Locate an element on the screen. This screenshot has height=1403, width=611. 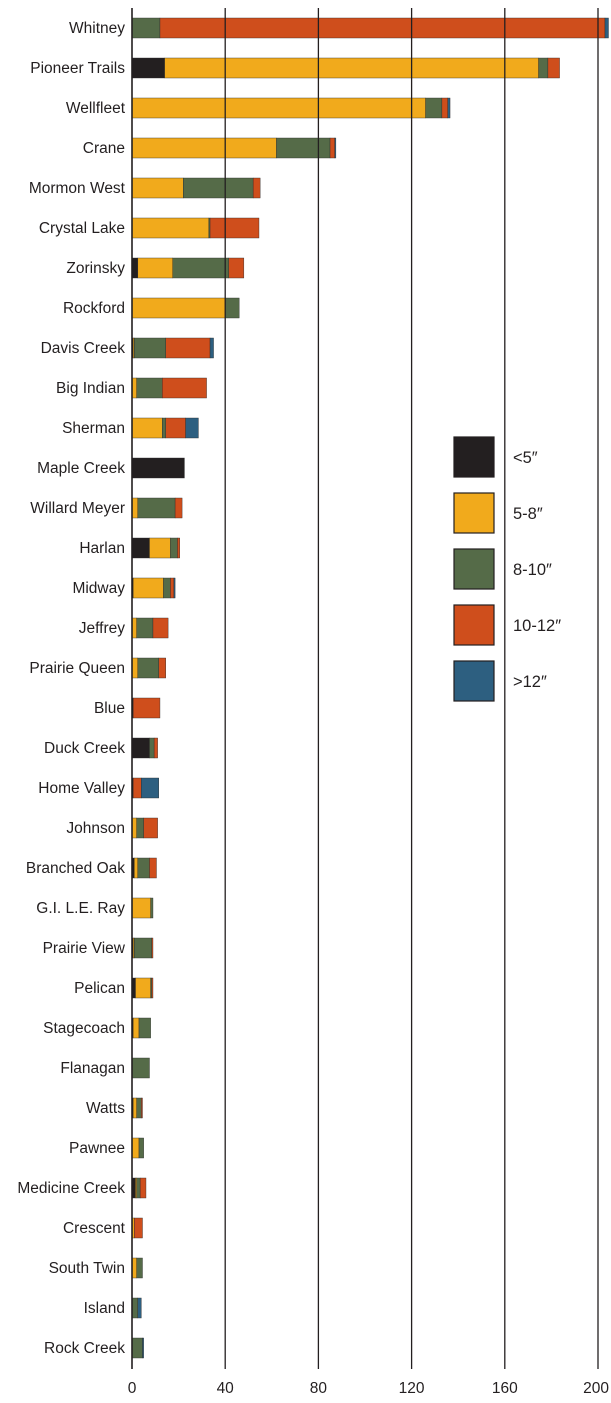
bar-segment-pawnee-s1 is located at coordinates (135, 1148).